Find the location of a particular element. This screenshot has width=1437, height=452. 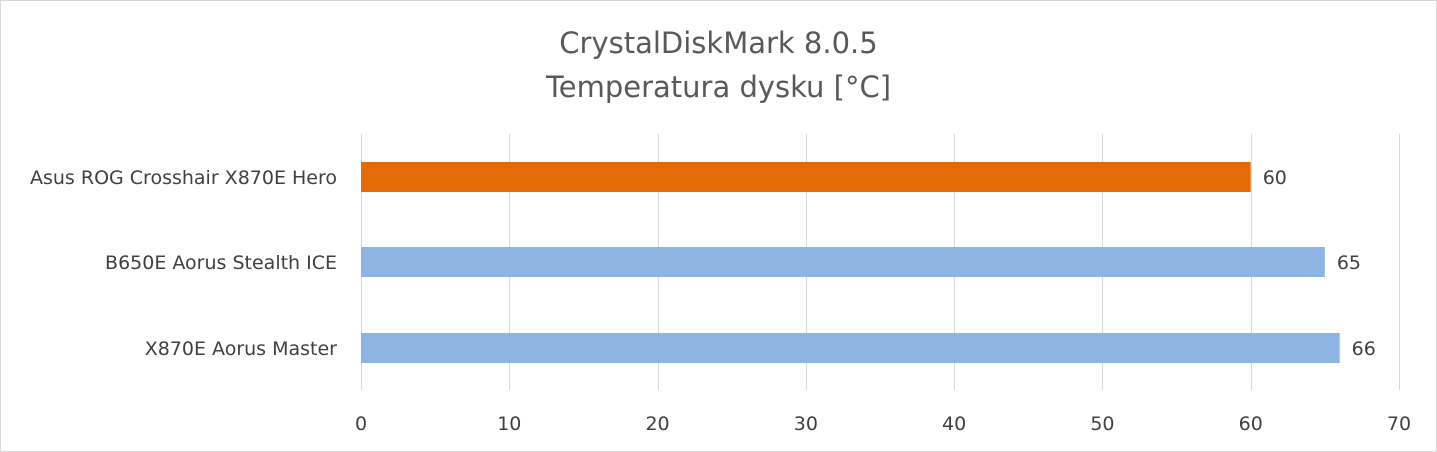

x-axis-tick-labels: 0 10 20 30 40 50 60 70 is located at coordinates (883, 424).